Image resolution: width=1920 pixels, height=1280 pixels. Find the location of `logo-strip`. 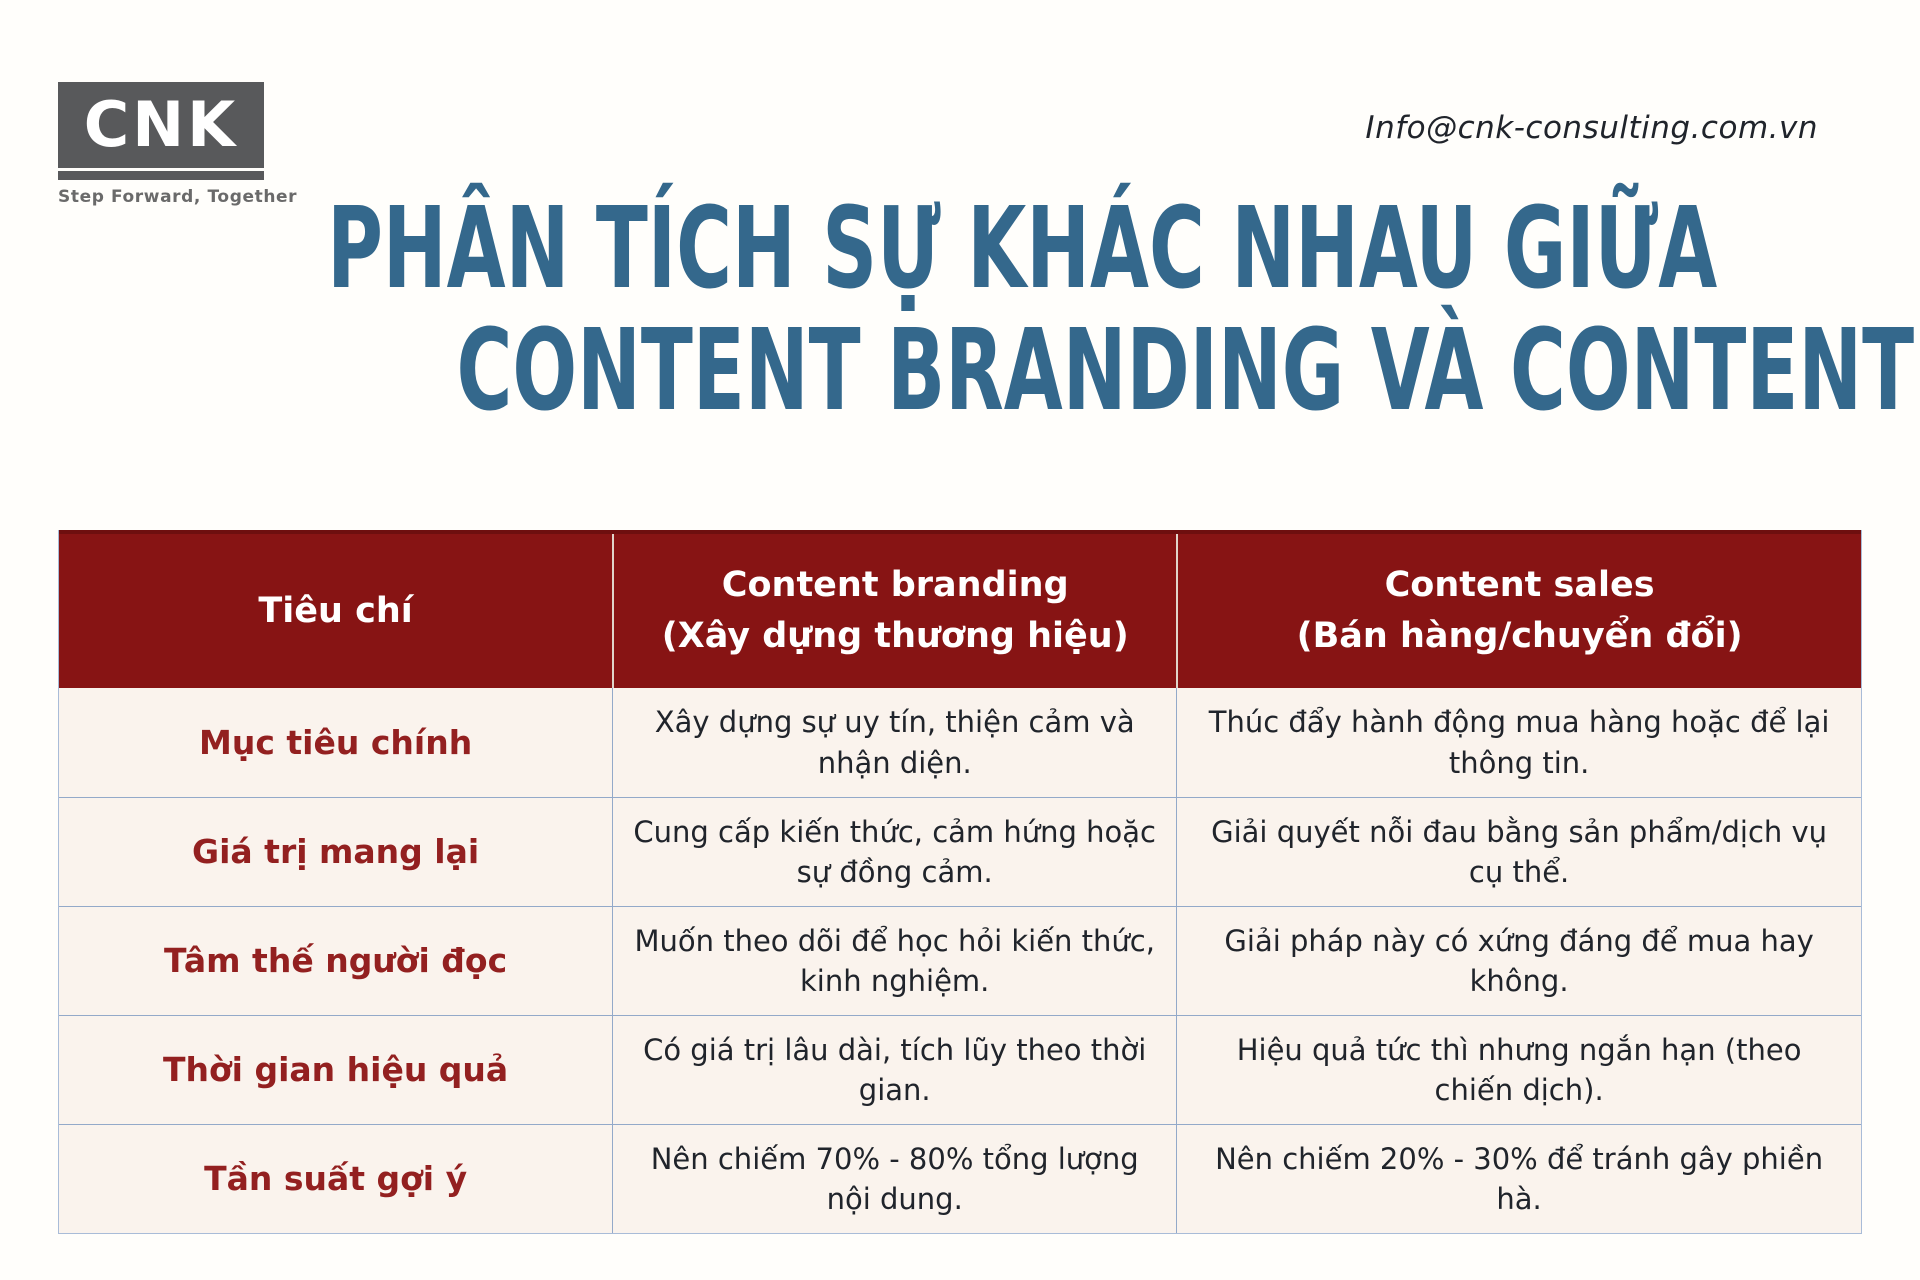

logo-strip is located at coordinates (161, 175).